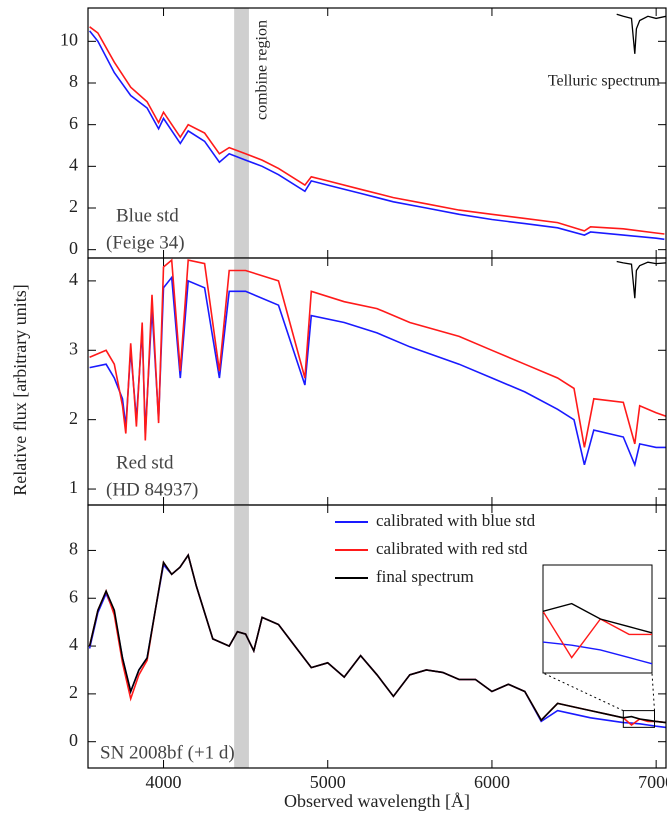 This screenshot has width=667, height=817. Describe the element at coordinates (145, 242) in the screenshot. I see `panel-label: (Feige 34)` at that location.